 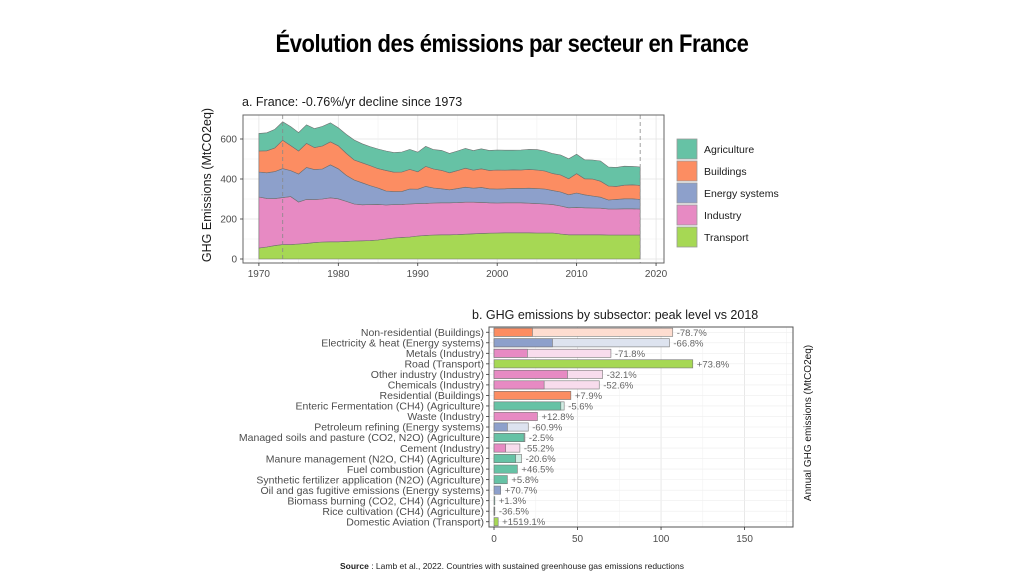 I want to click on x-tick-label: 1970, so click(x=259, y=274).